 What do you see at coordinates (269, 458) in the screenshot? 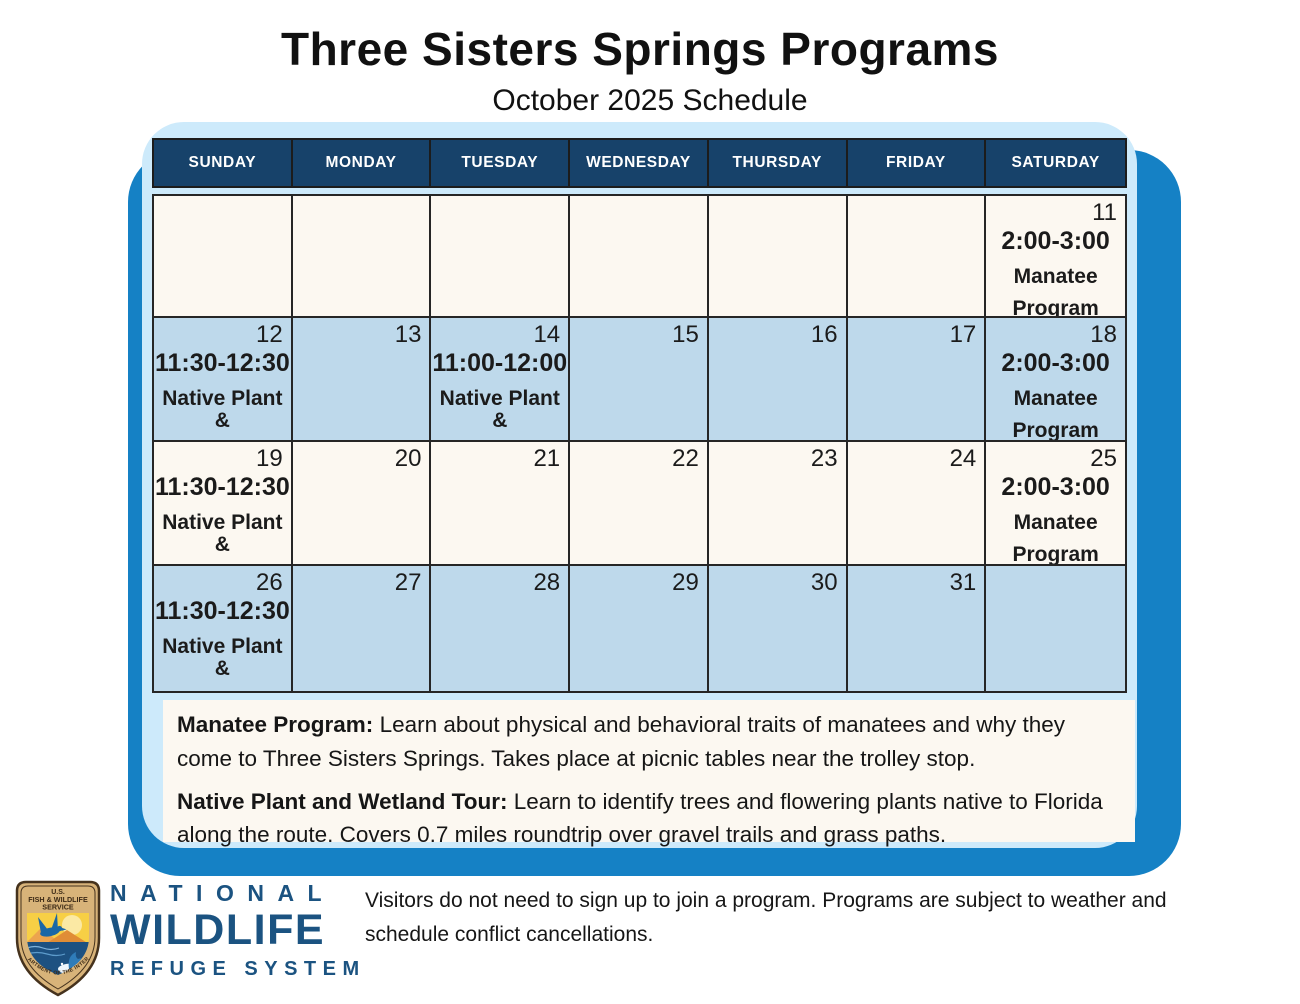
I see `cell-date: 19` at bounding box center [269, 458].